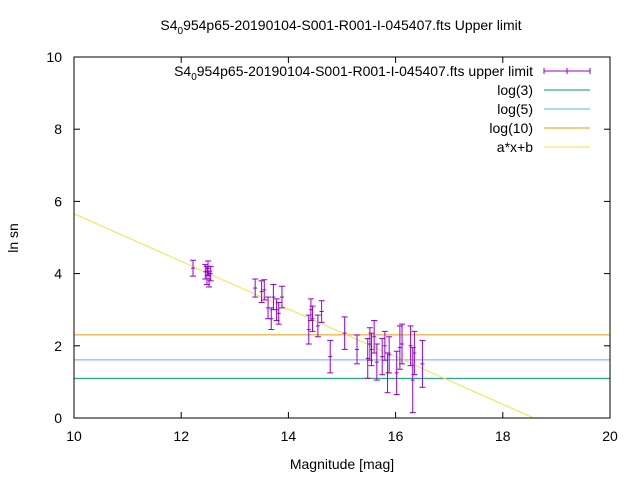  I want to click on y-tick-label-4: 8, so click(58, 129).